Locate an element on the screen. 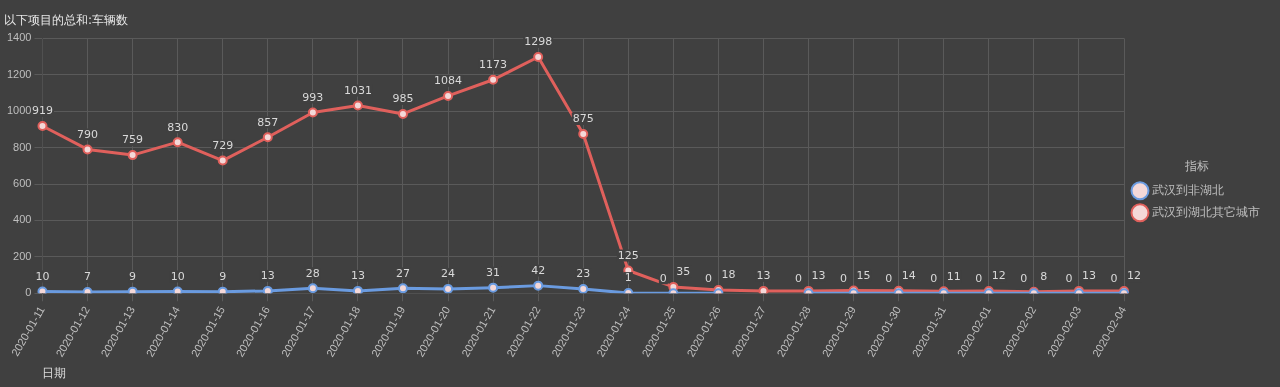  data-label: 18 is located at coordinates (728, 275).